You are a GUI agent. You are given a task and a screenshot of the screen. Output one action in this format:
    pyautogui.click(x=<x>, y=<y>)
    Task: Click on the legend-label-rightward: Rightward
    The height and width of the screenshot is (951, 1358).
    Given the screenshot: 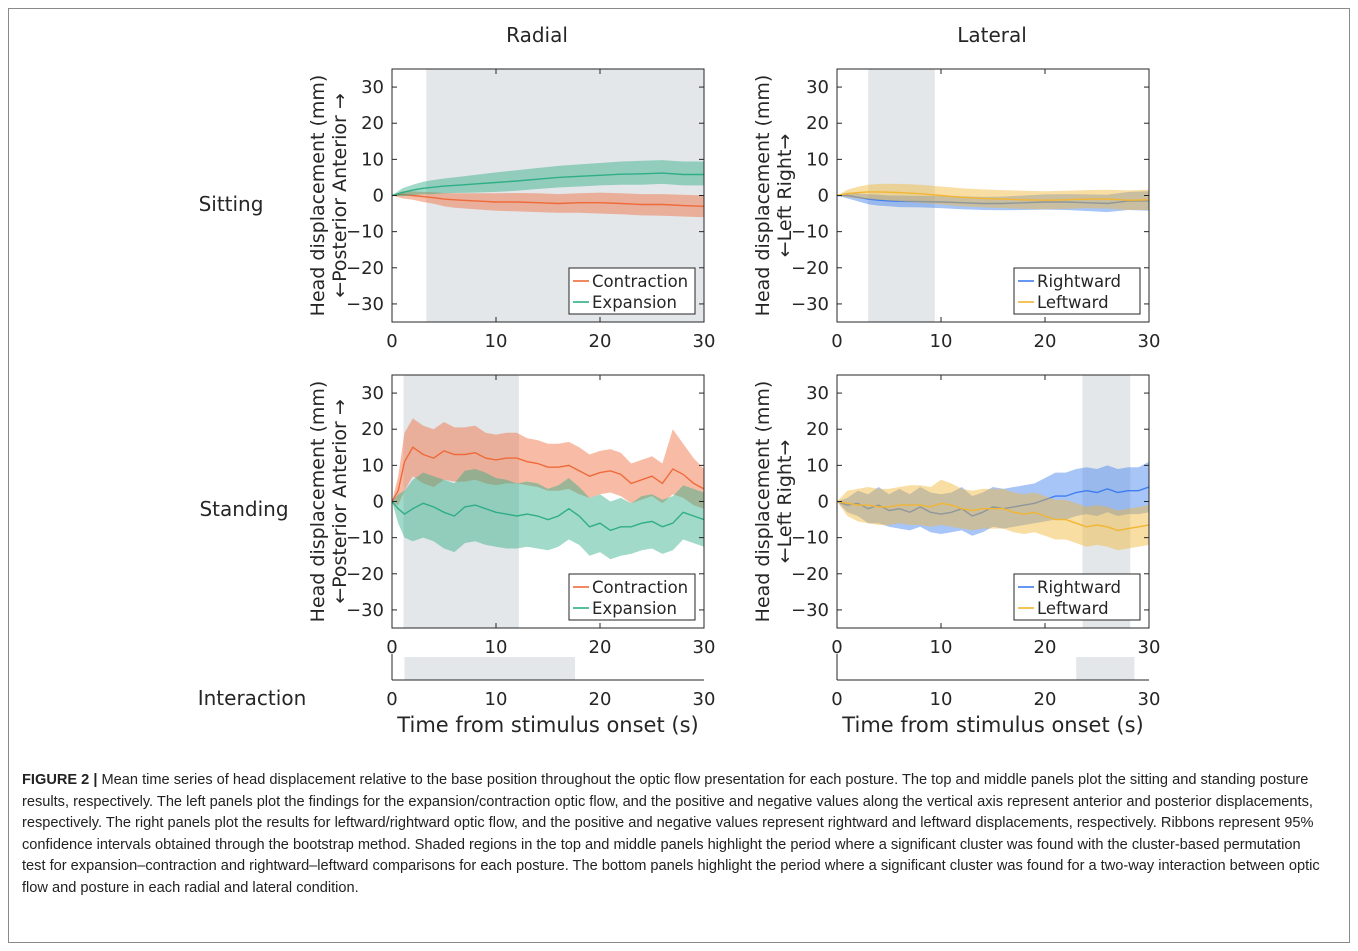 What is the action you would take?
    pyautogui.click(x=1079, y=281)
    